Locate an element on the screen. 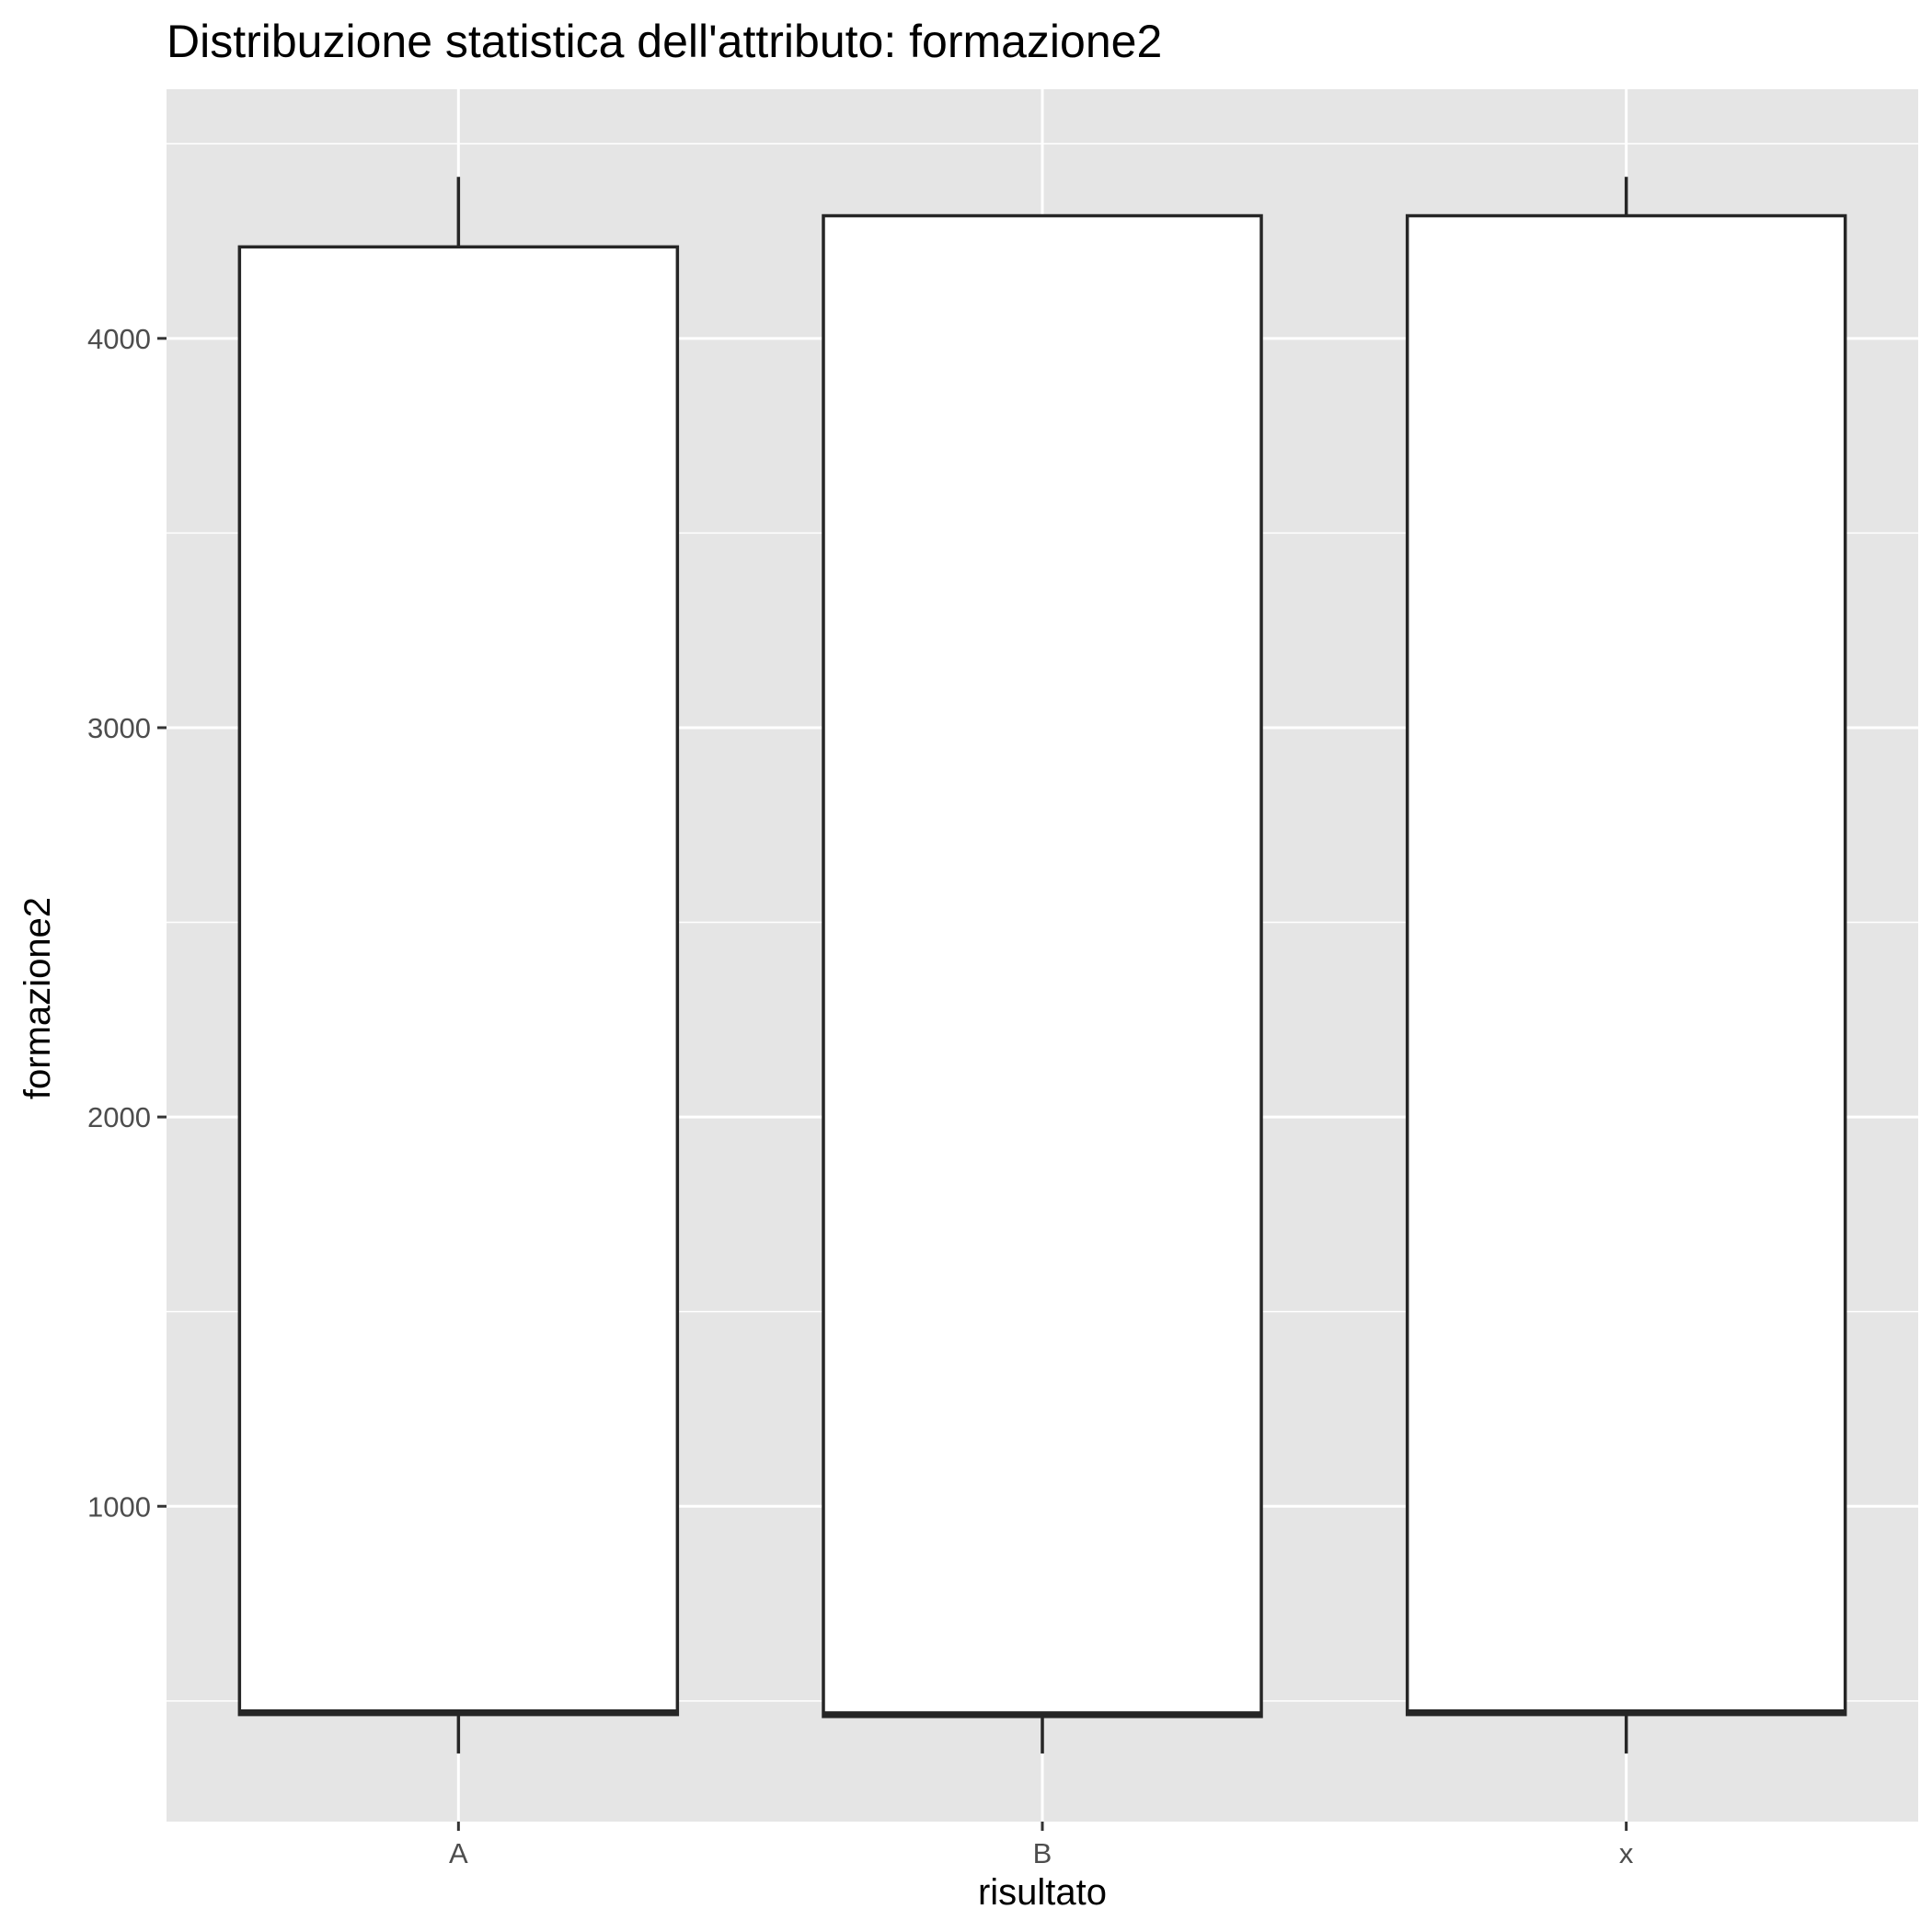  y-tick-label: 4000 is located at coordinates (119, 339).